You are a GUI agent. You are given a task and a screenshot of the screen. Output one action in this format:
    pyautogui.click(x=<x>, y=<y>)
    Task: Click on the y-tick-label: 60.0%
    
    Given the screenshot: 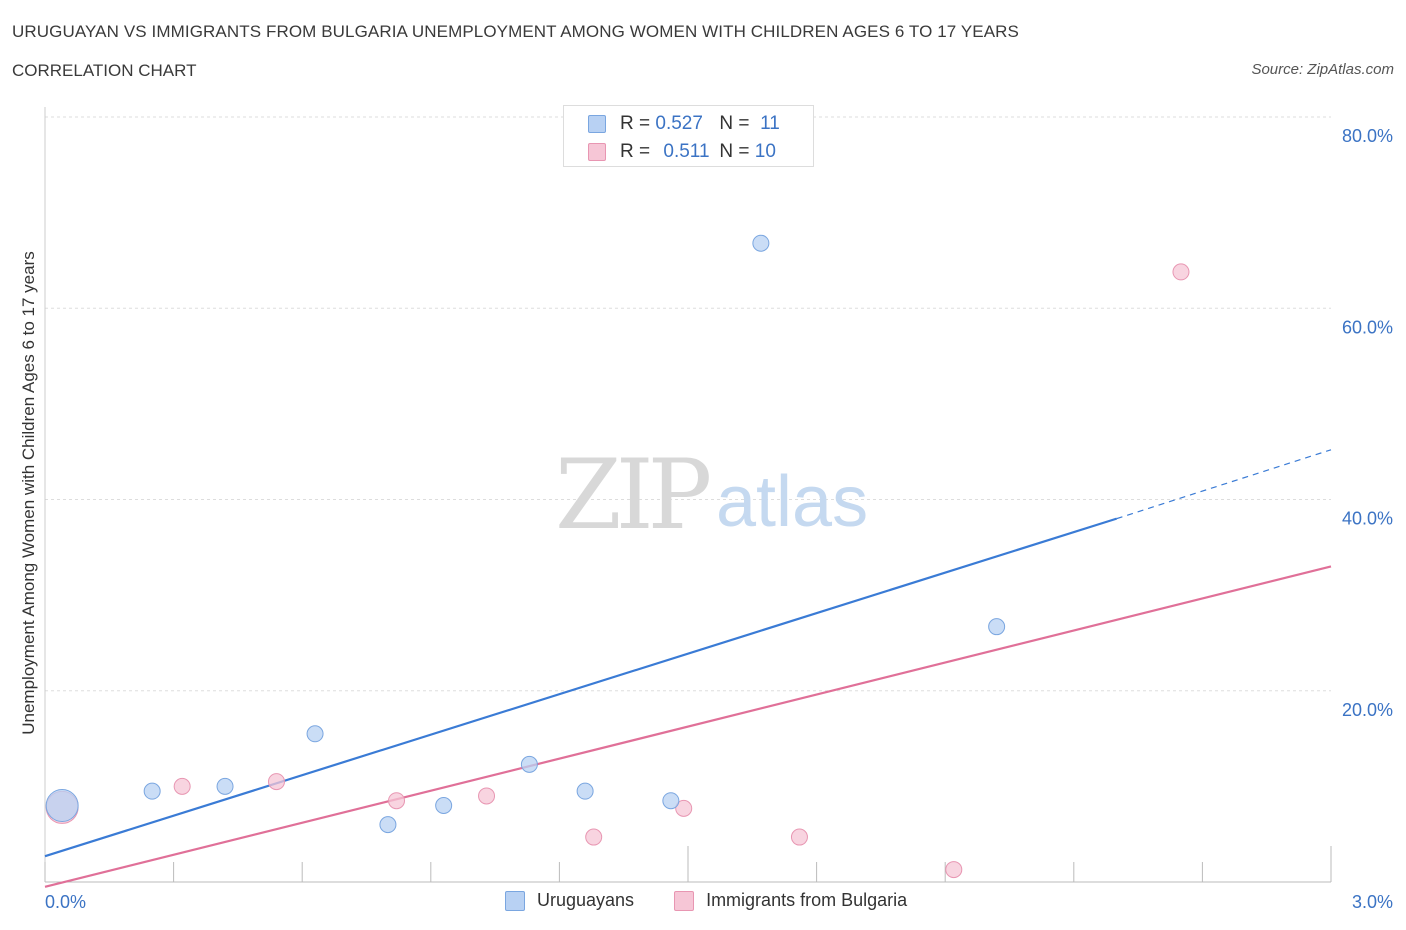 What is the action you would take?
    pyautogui.click(x=1367, y=327)
    